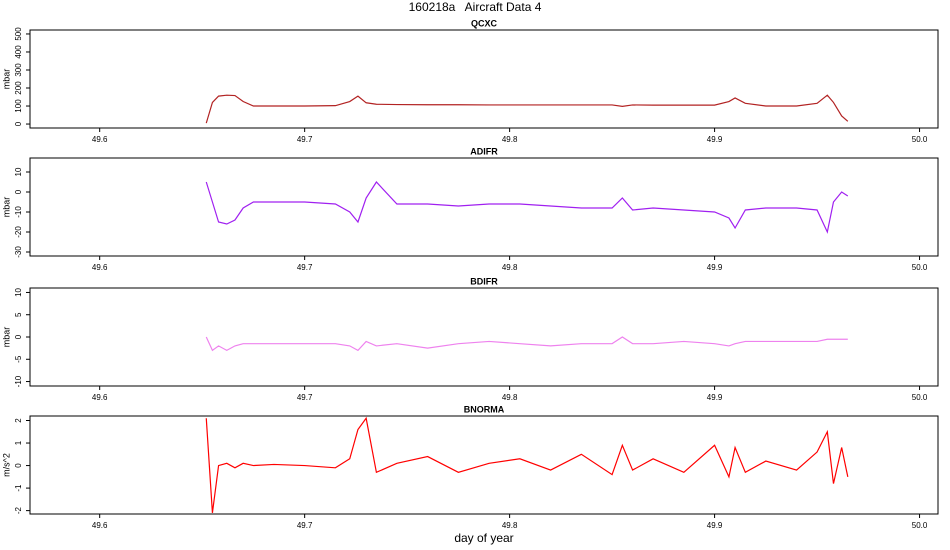 This screenshot has width=950, height=550. Describe the element at coordinates (6, 465) in the screenshot. I see `y-axis-label: m/s^2` at that location.